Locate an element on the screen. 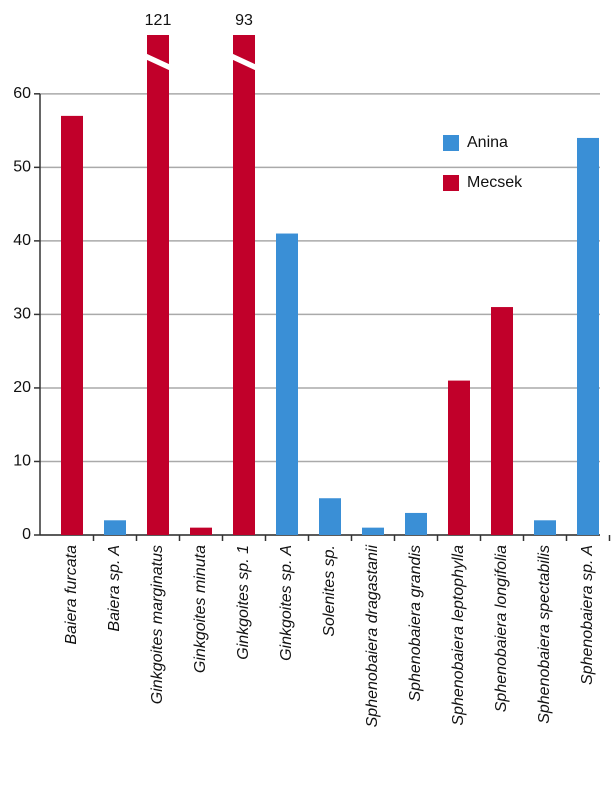 Image resolution: width=613 pixels, height=800 pixels. y-tick-label: 40 is located at coordinates (22, 240).